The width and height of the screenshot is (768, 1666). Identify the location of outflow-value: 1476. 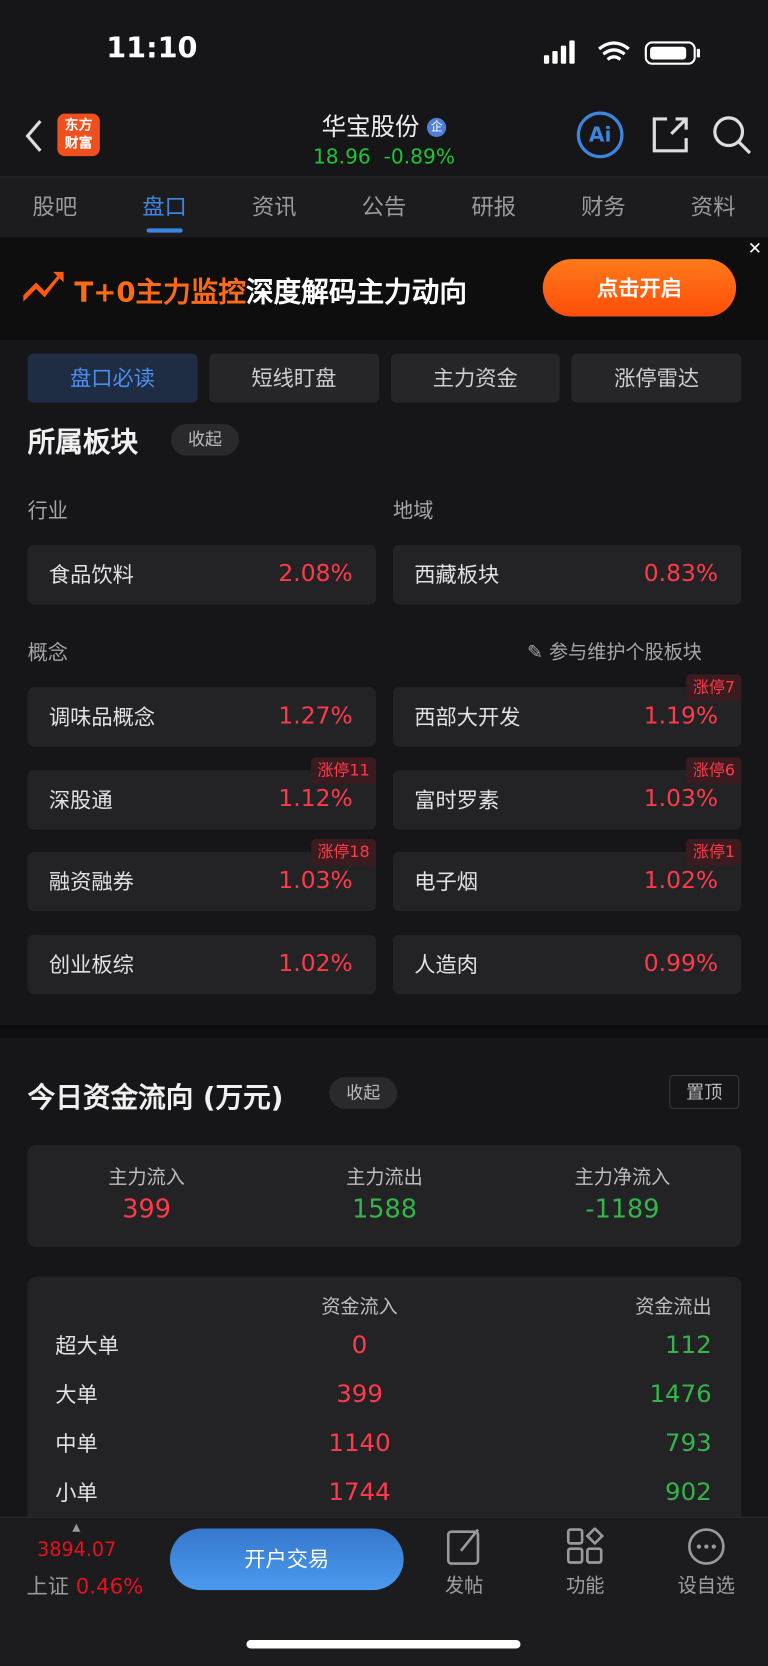
(680, 1394).